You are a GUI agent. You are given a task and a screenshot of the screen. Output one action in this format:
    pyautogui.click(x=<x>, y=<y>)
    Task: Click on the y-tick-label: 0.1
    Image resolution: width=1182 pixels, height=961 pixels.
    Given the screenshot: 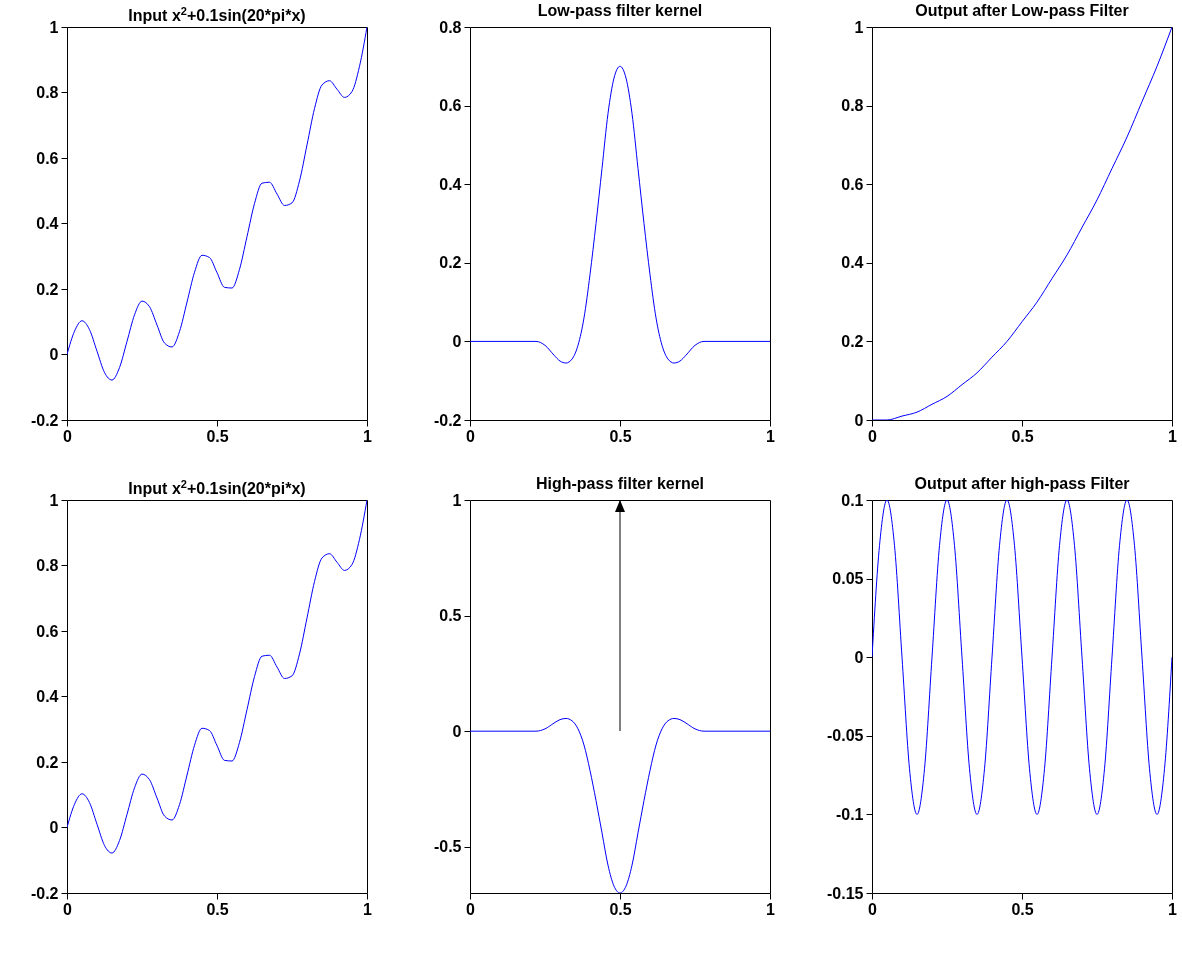 What is the action you would take?
    pyautogui.click(x=852, y=500)
    